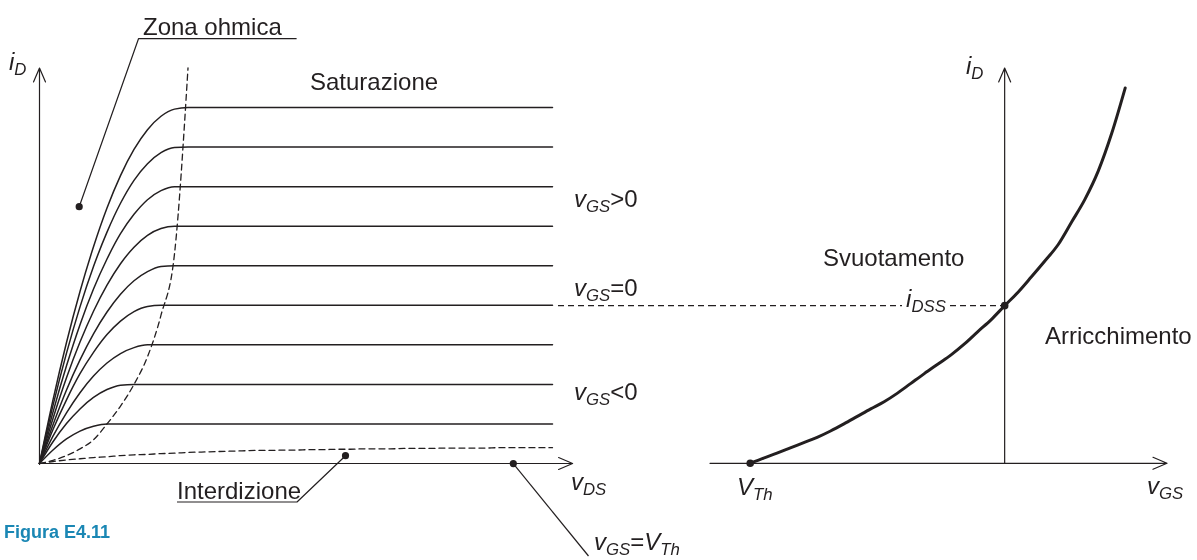 Image resolution: width=1197 pixels, height=560 pixels. I want to click on text: Zona ohmica, so click(213, 26).